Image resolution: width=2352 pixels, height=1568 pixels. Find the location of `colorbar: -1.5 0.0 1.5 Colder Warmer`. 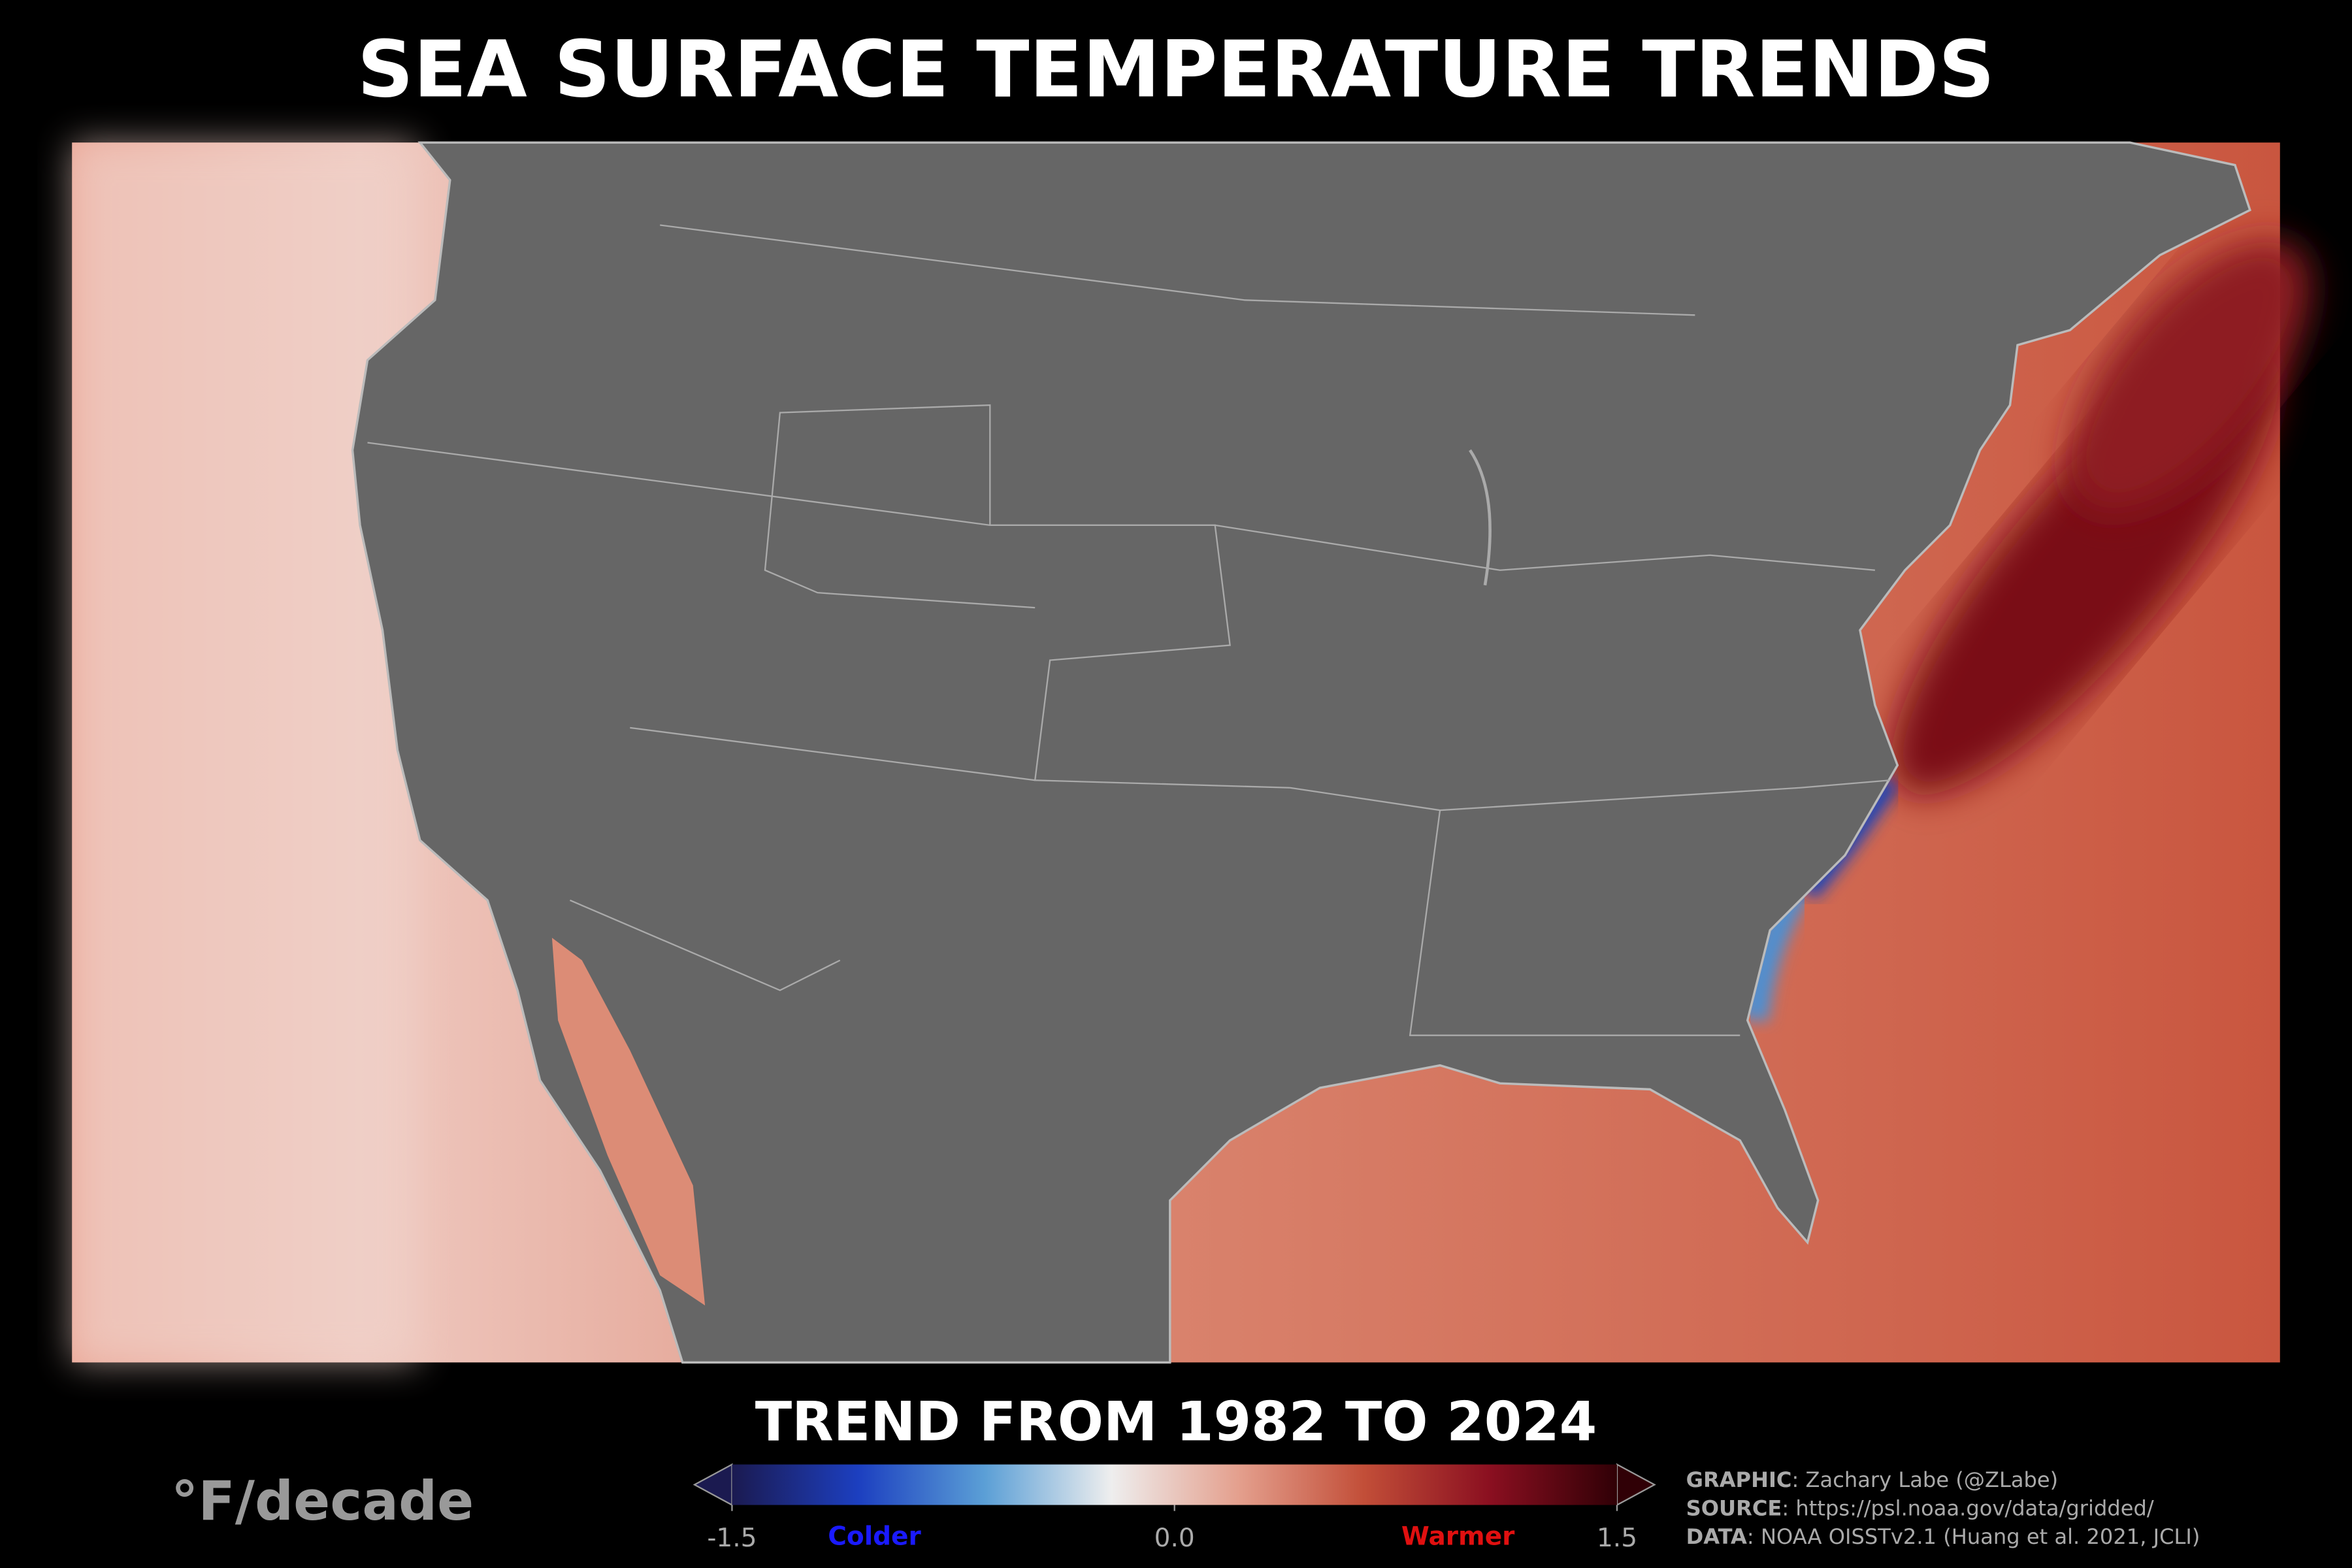

colorbar: -1.5 0.0 1.5 Colder Warmer is located at coordinates (1174, 1508).